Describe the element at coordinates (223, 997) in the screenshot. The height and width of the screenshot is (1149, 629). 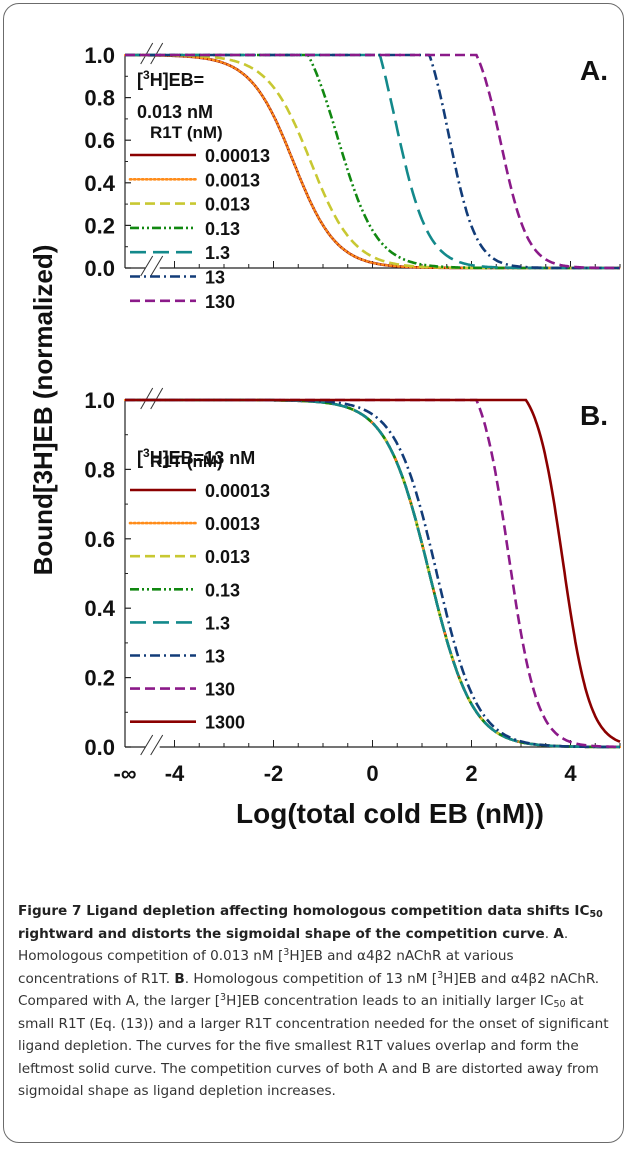
I see `caption-sup3: 3` at that location.